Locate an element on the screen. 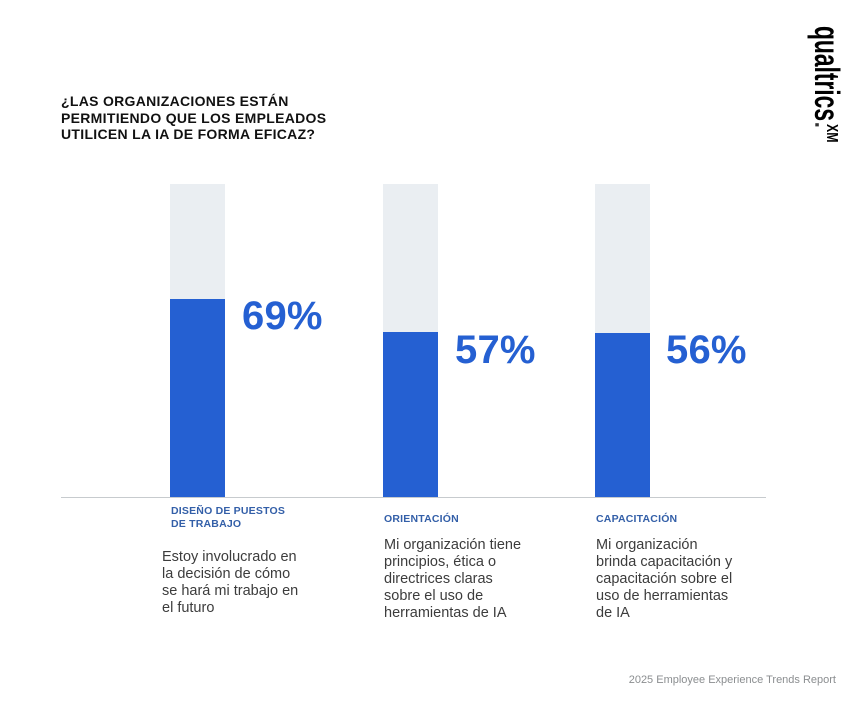 Image resolution: width=861 pixels, height=703 pixels. svg-text: qualtrics is located at coordinates (826, 73).